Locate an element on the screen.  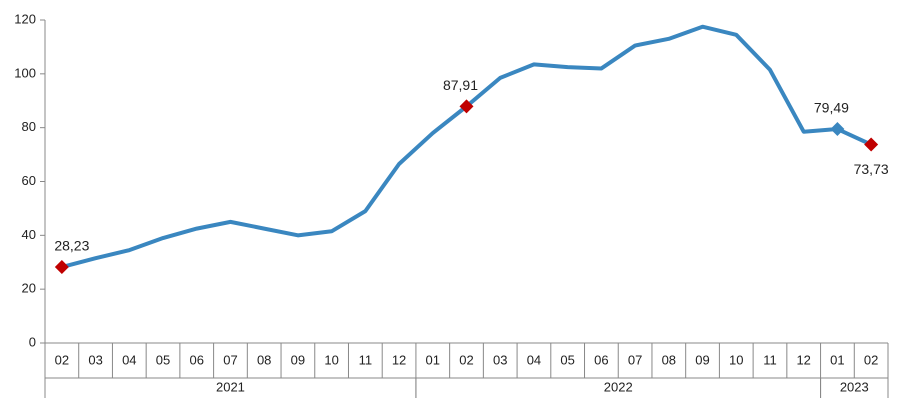
y-tick-label: 40 is located at coordinates (29, 234).